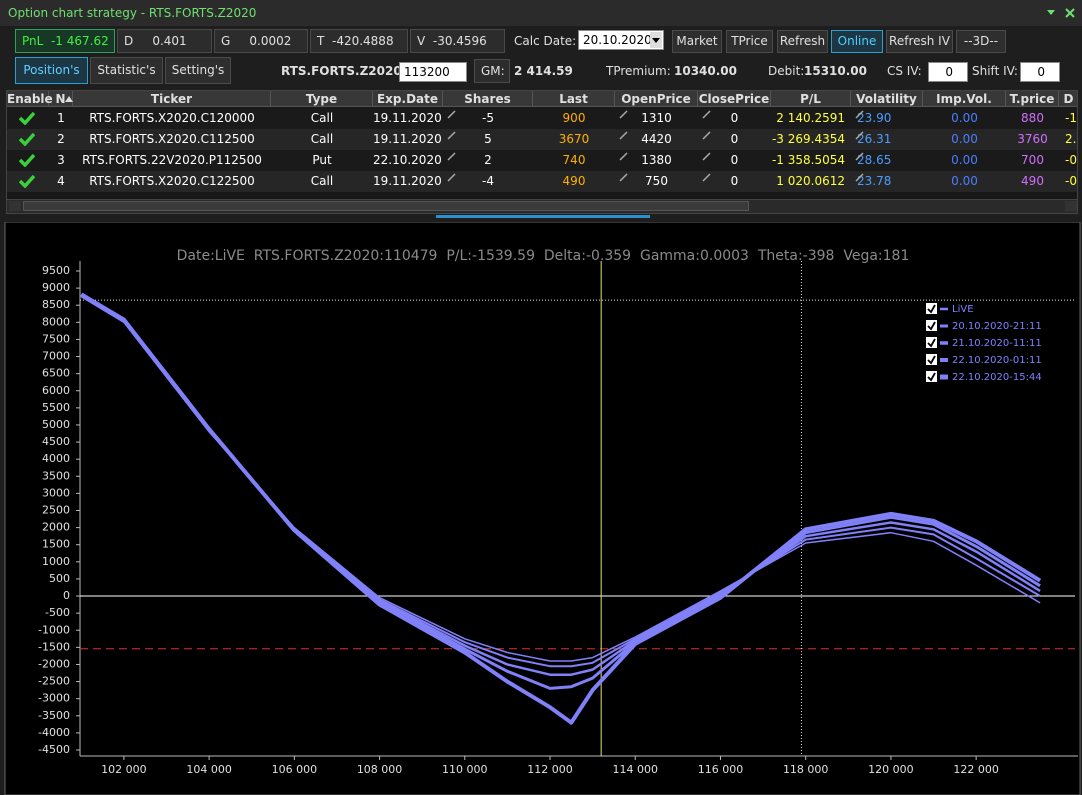 The width and height of the screenshot is (1082, 795). Describe the element at coordinates (810, 181) in the screenshot. I see `table-cell: 1 020.0612` at that location.